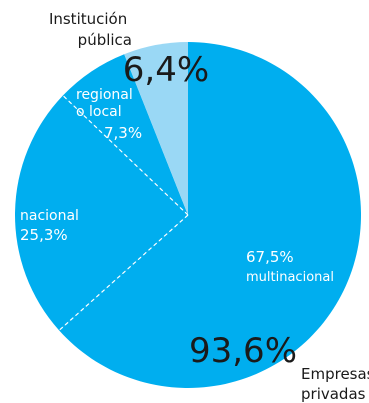  I want to click on value-empresas-privadas: 93,6%, so click(243, 351).